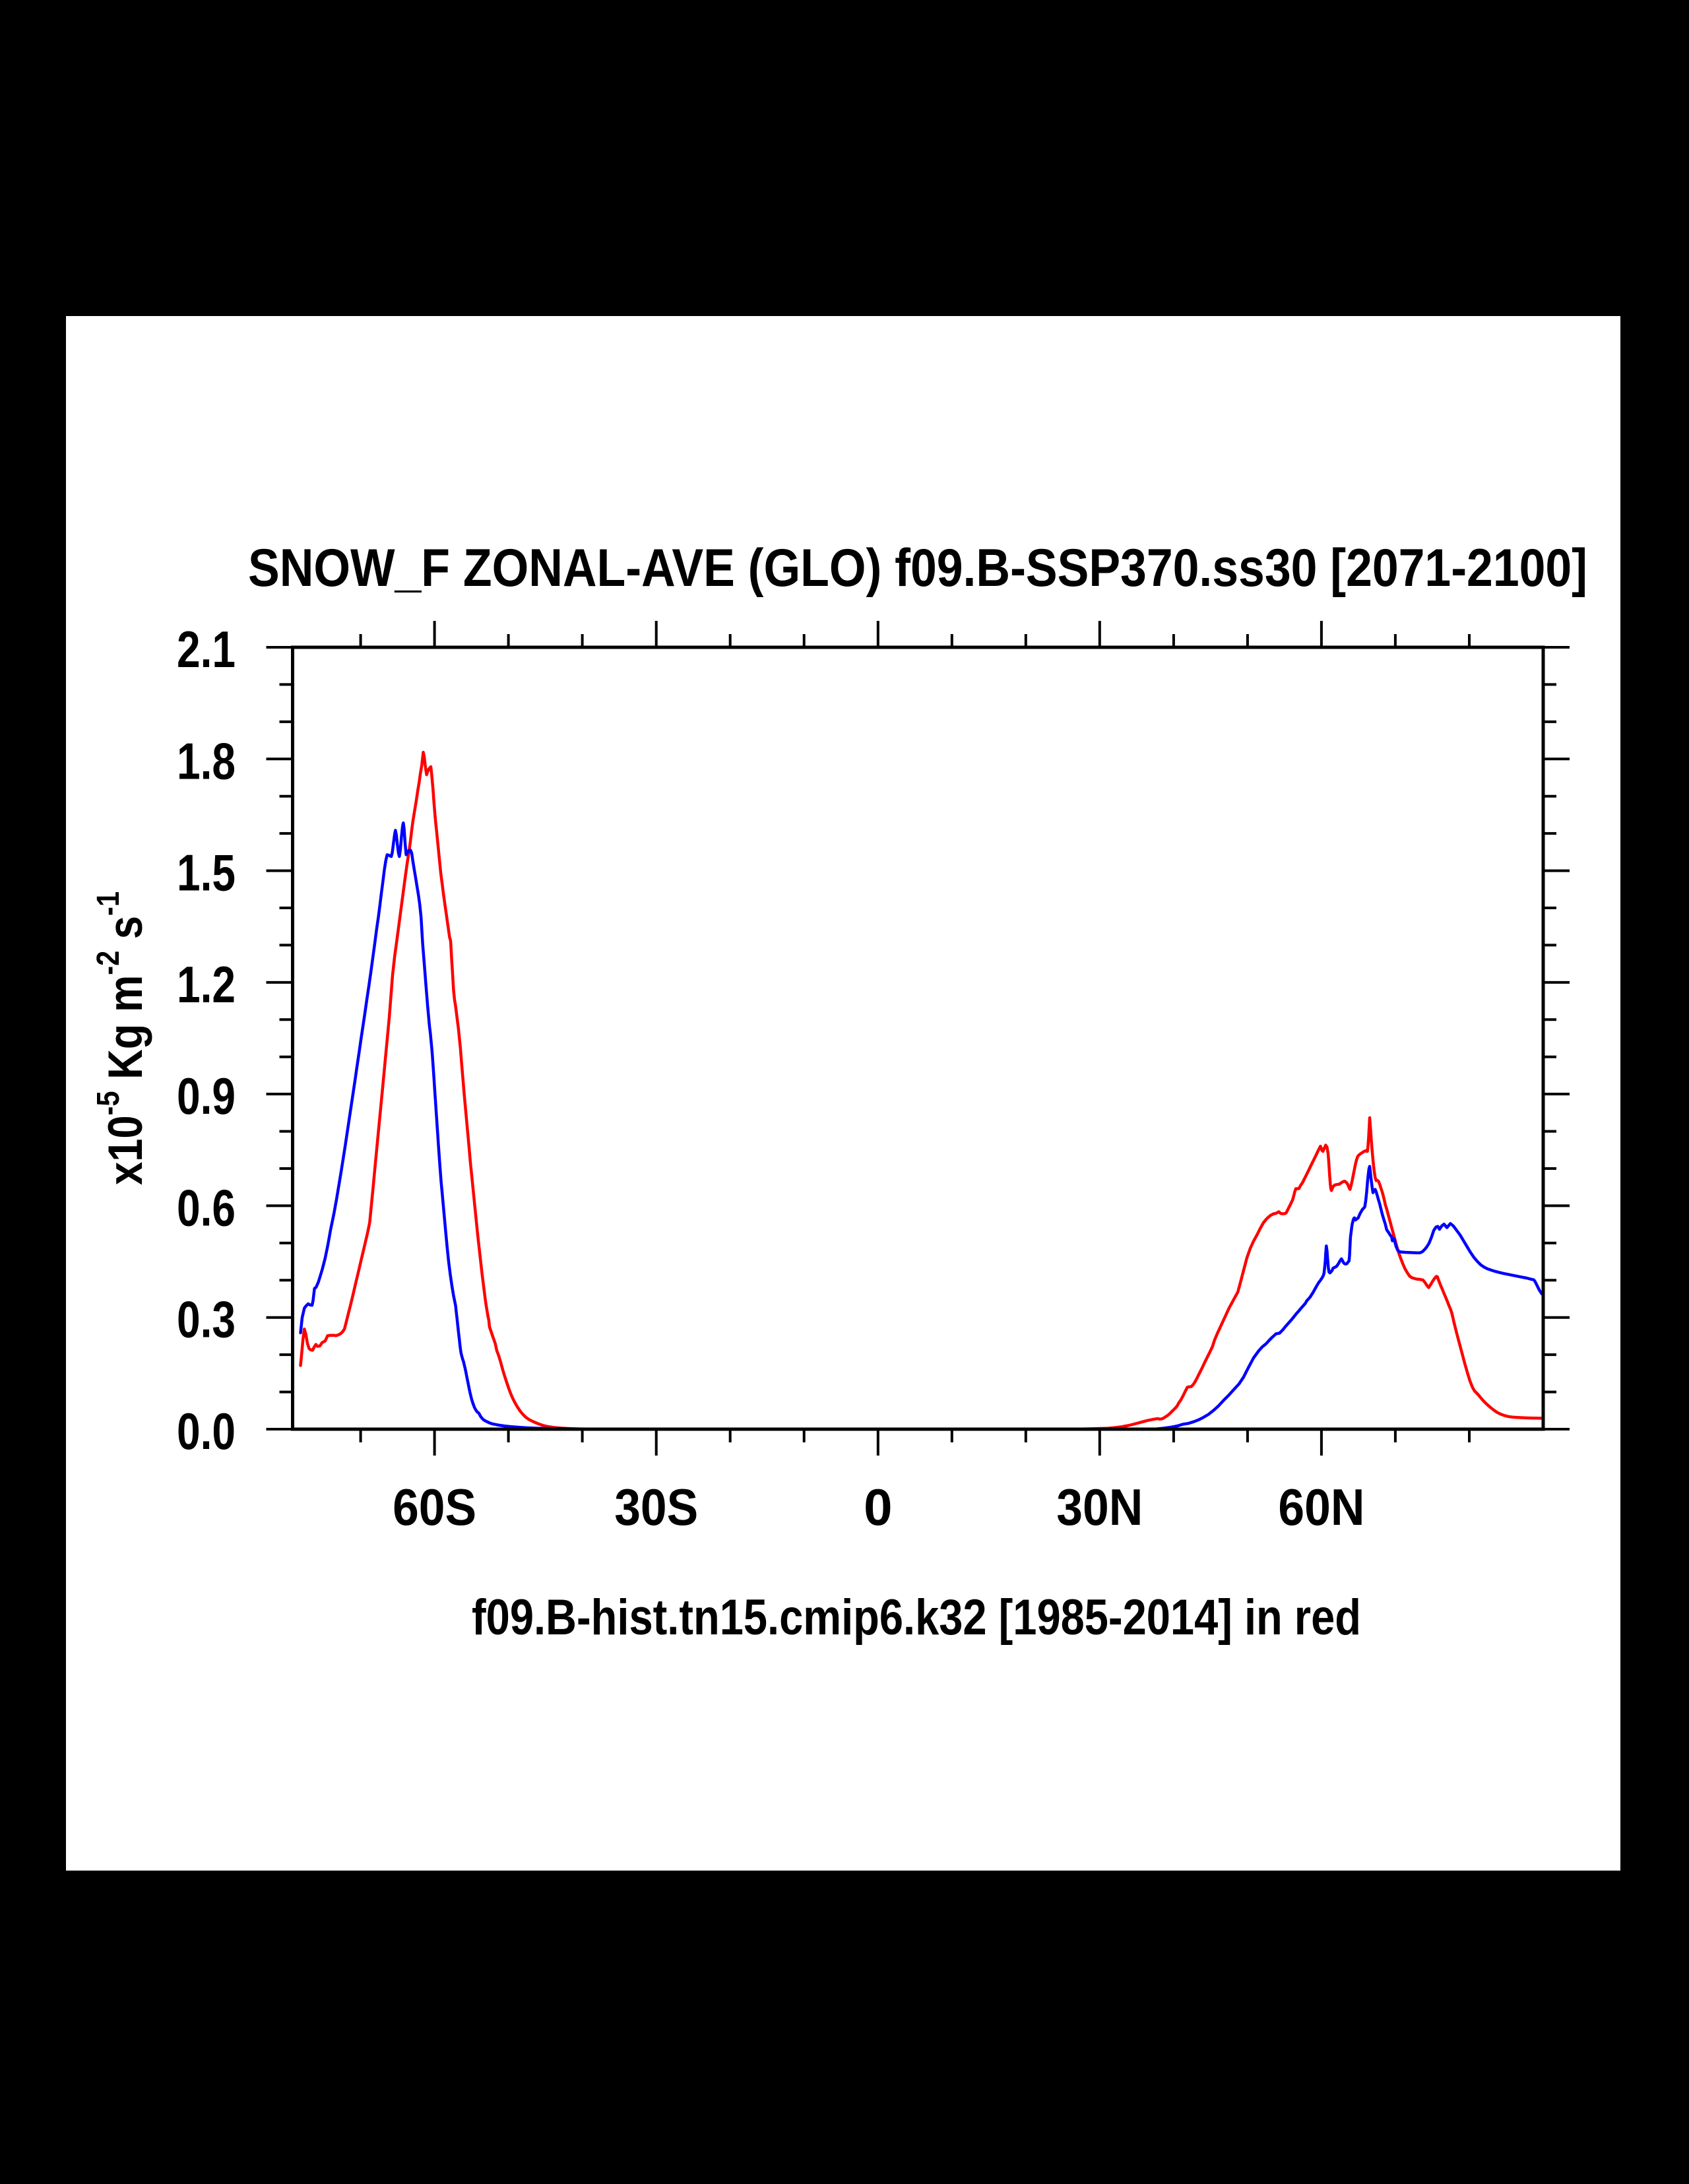 Image resolution: width=1689 pixels, height=2184 pixels. Describe the element at coordinates (878, 1507) in the screenshot. I see `svg-text: 0` at that location.